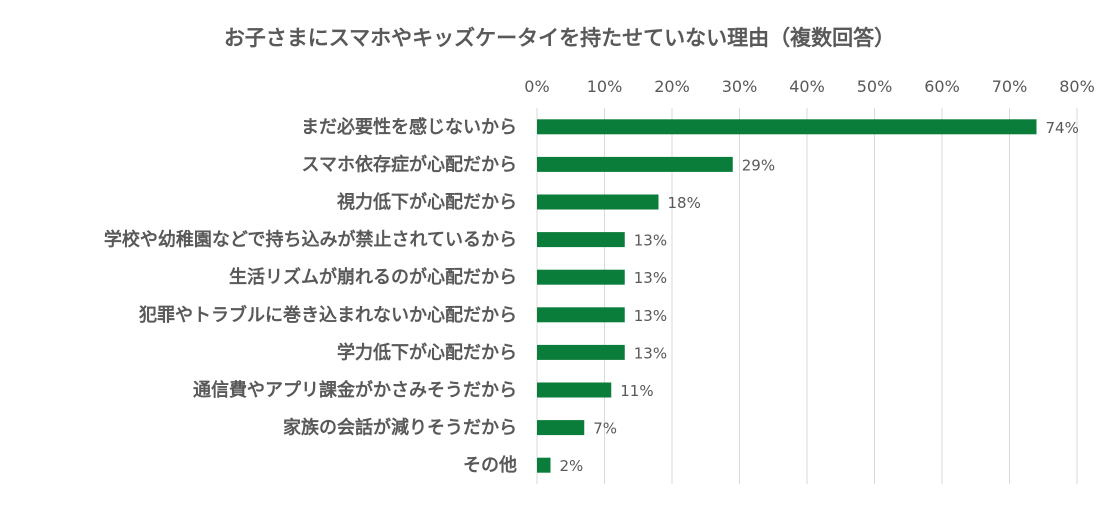 Image resolution: width=1119 pixels, height=507 pixels. Describe the element at coordinates (400, 428) in the screenshot. I see `category-label: 家族の会話が減りそうだから` at that location.